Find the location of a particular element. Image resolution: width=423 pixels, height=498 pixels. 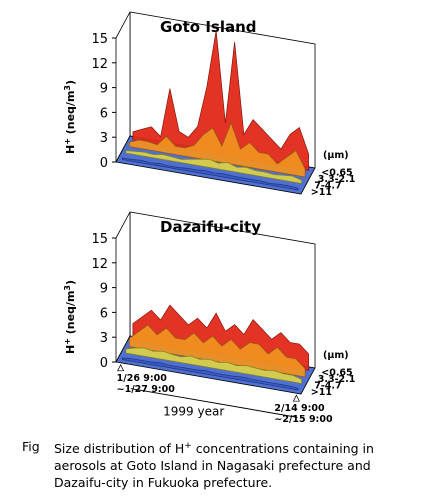

caption-label: Fig is located at coordinates (31, 446).